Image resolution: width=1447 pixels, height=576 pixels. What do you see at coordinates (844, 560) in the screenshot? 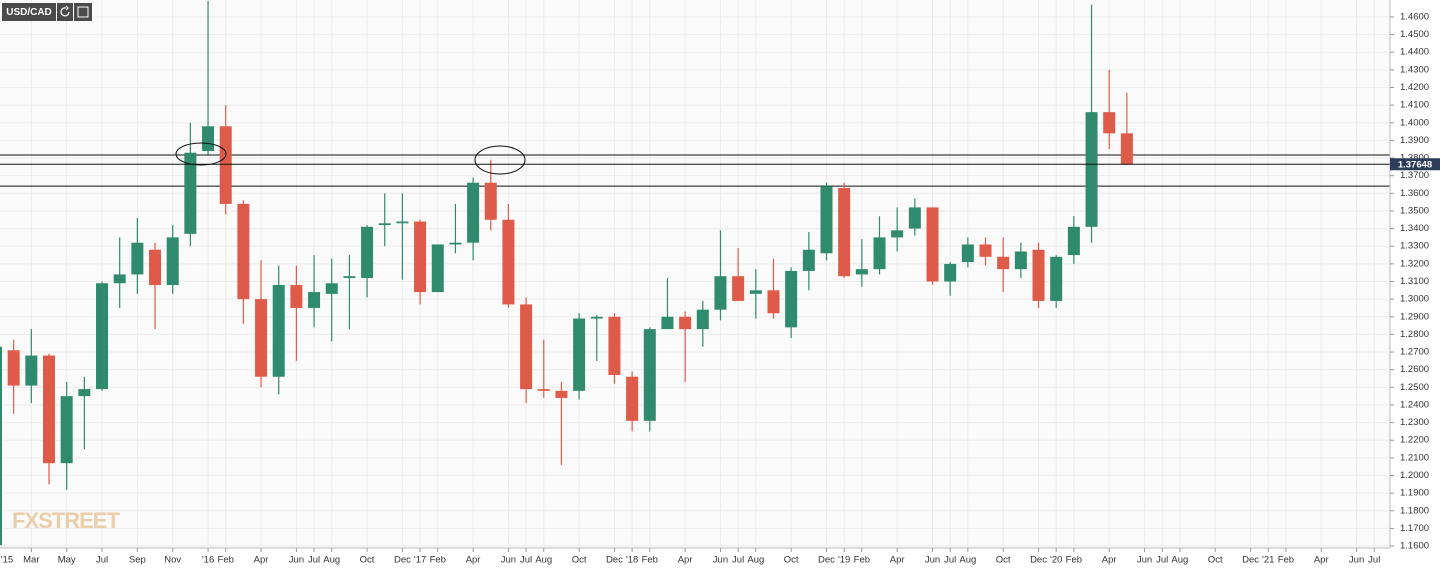
I see `x-tick-label: '19` at bounding box center [844, 560].